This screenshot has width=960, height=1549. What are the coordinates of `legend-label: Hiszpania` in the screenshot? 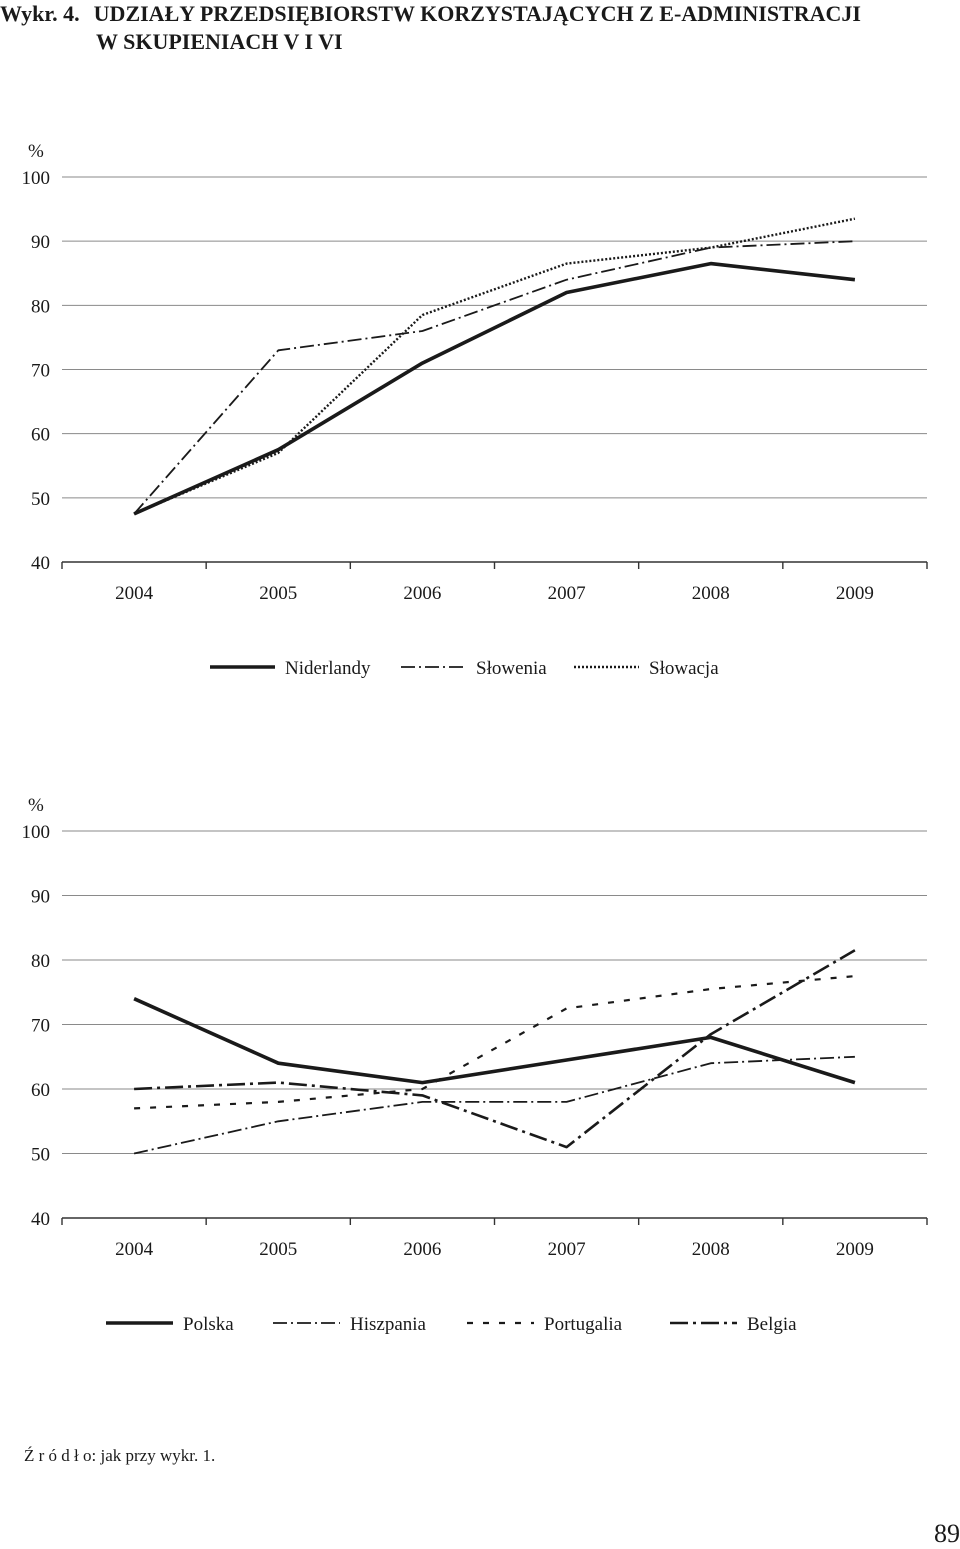 It's located at (388, 1324).